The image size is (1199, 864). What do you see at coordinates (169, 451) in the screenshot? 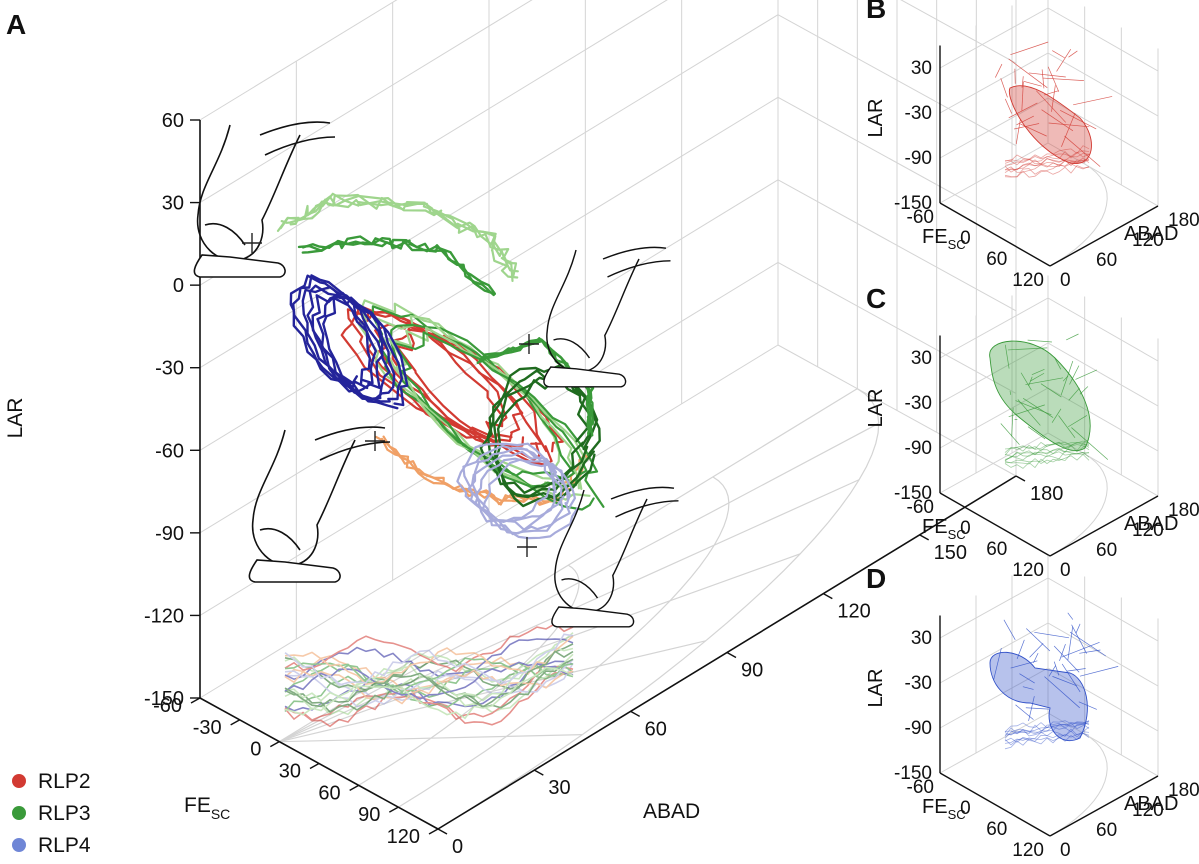
I see `z-tick-label: -60` at bounding box center [169, 451].